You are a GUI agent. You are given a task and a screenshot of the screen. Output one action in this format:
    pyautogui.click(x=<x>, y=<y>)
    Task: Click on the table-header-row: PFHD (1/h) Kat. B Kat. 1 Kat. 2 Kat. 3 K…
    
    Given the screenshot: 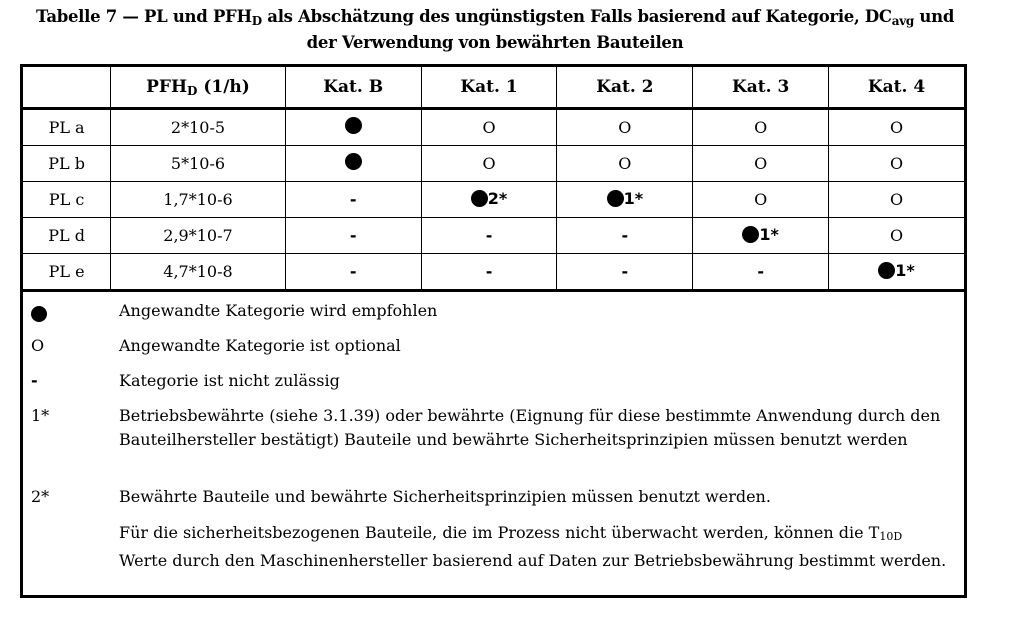 What is the action you would take?
    pyautogui.click(x=493, y=87)
    